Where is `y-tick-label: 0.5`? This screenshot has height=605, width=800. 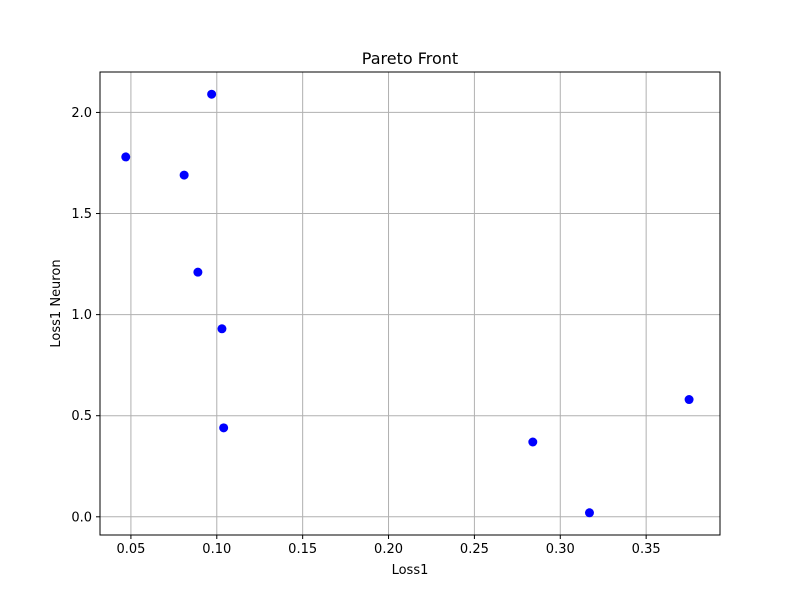
y-tick-label: 0.5 is located at coordinates (81, 416).